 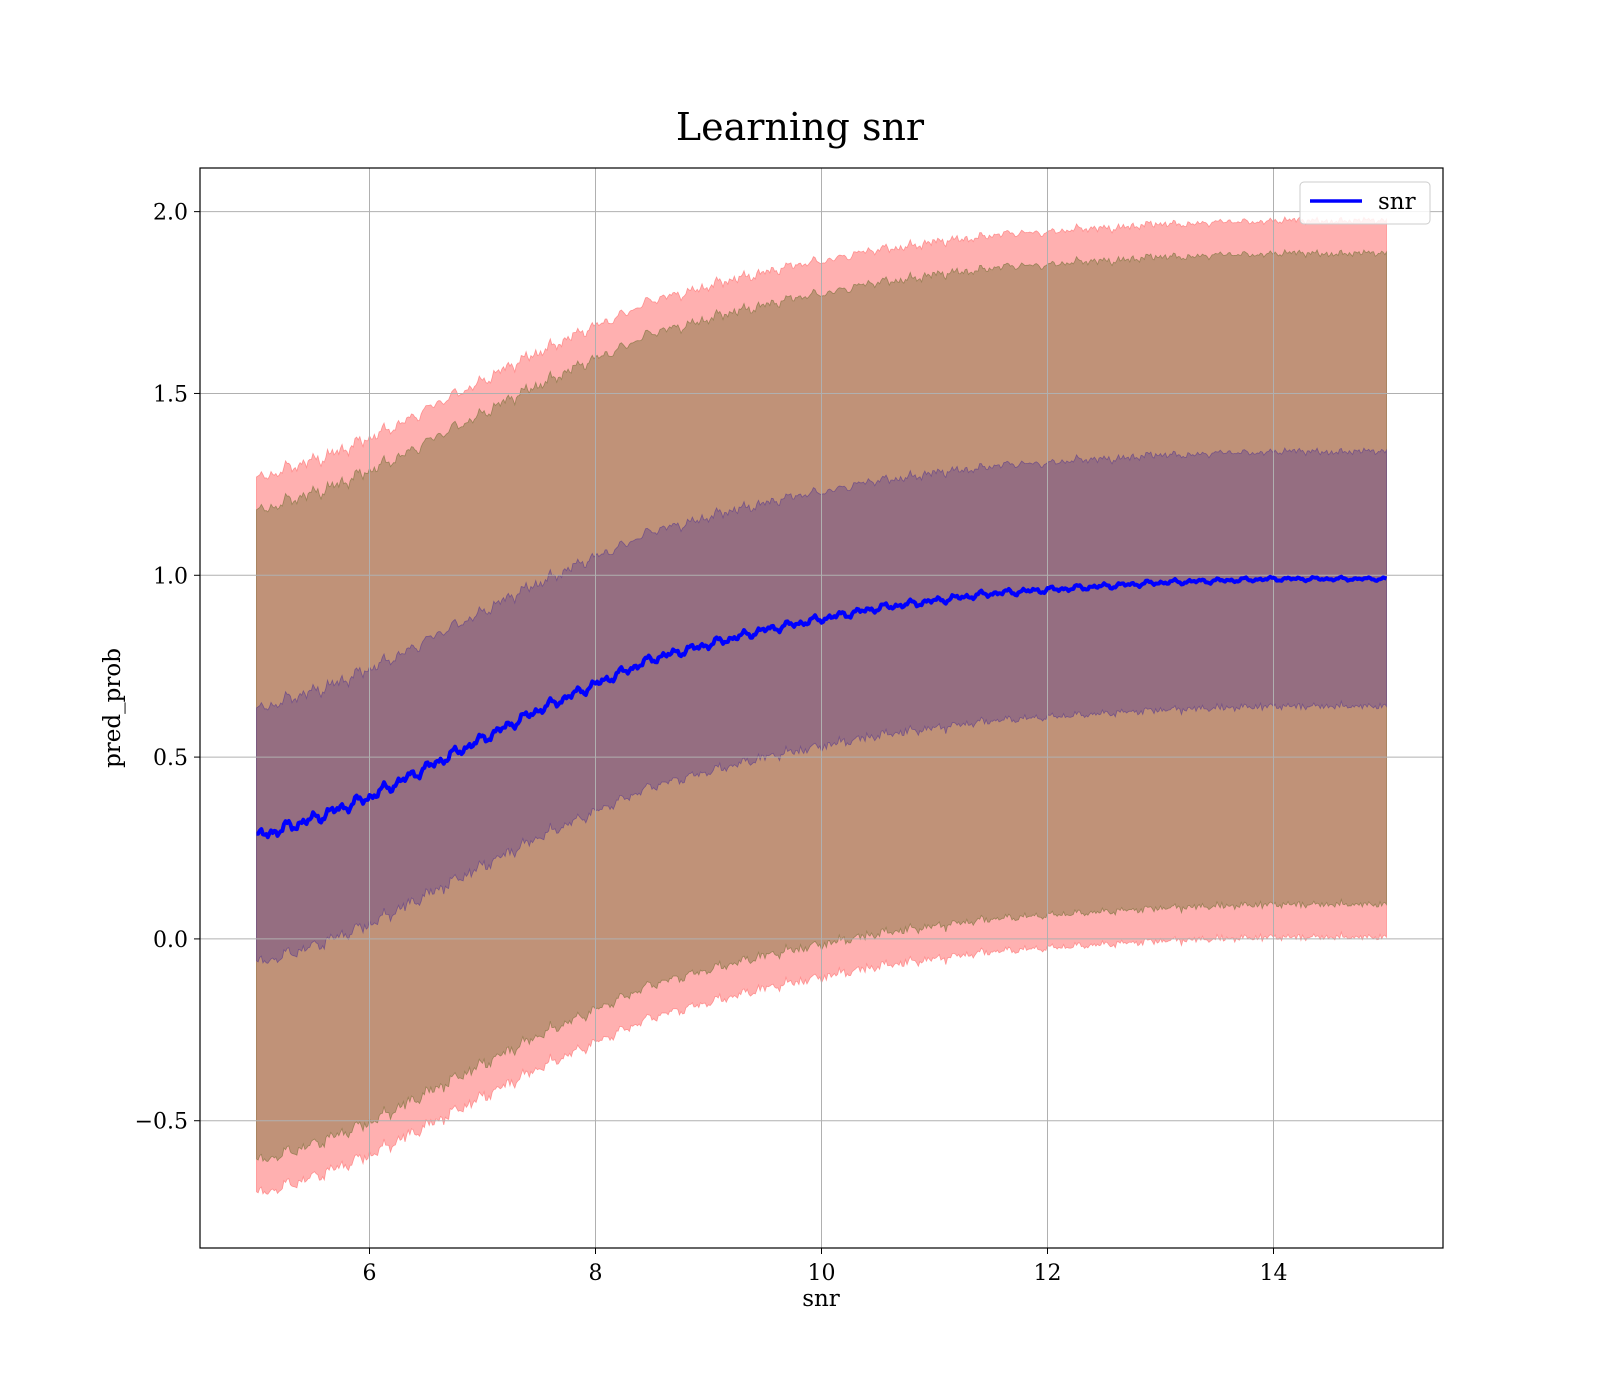 I want to click on y-tick-label: −0.5, so click(x=161, y=1122).